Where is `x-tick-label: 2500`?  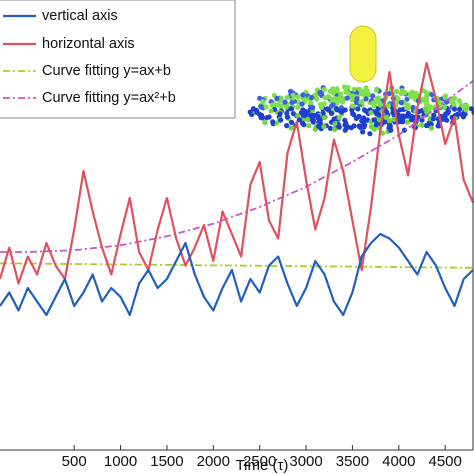 x-tick-label: 2500 is located at coordinates (259, 461).